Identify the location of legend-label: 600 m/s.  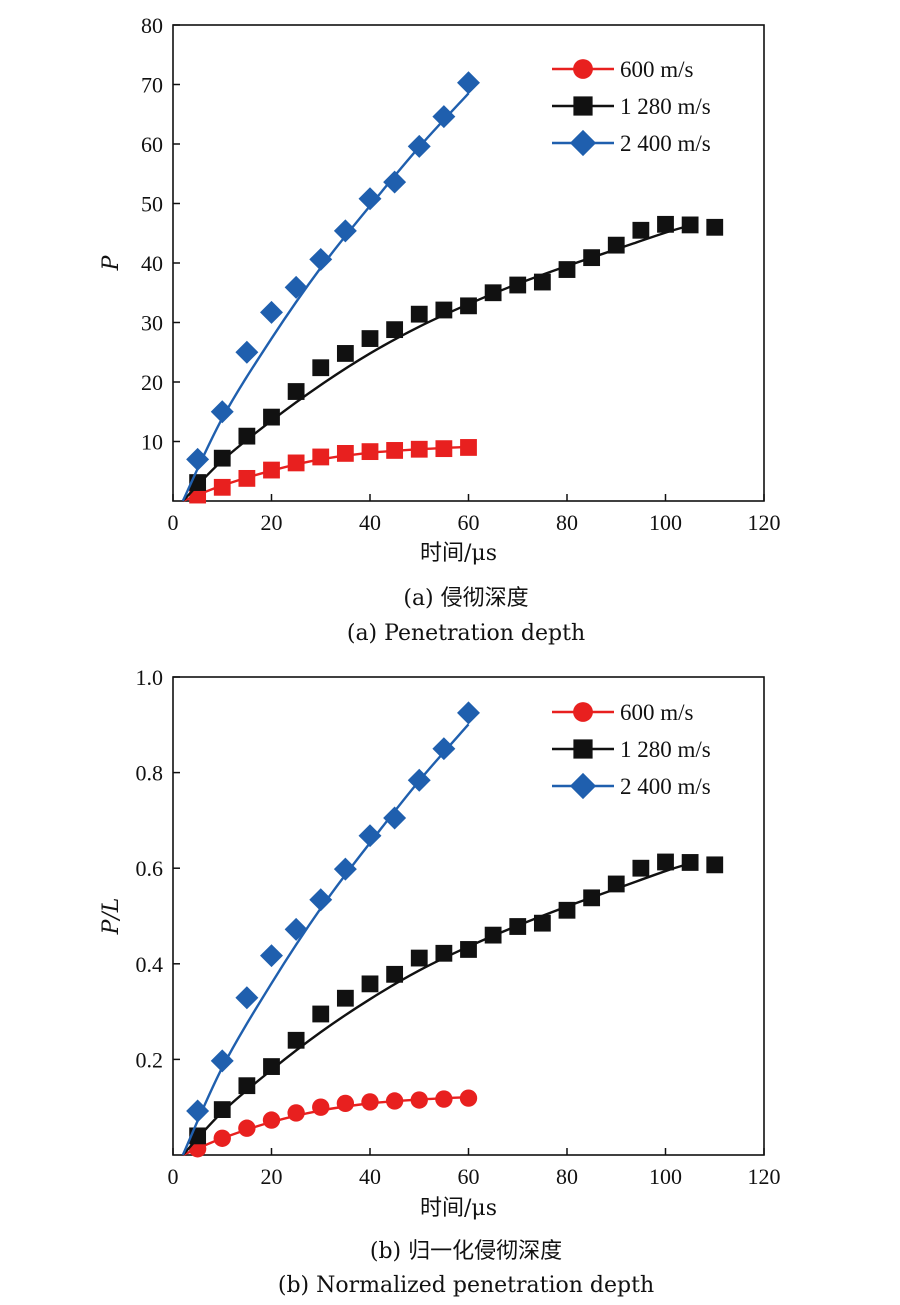
(657, 712).